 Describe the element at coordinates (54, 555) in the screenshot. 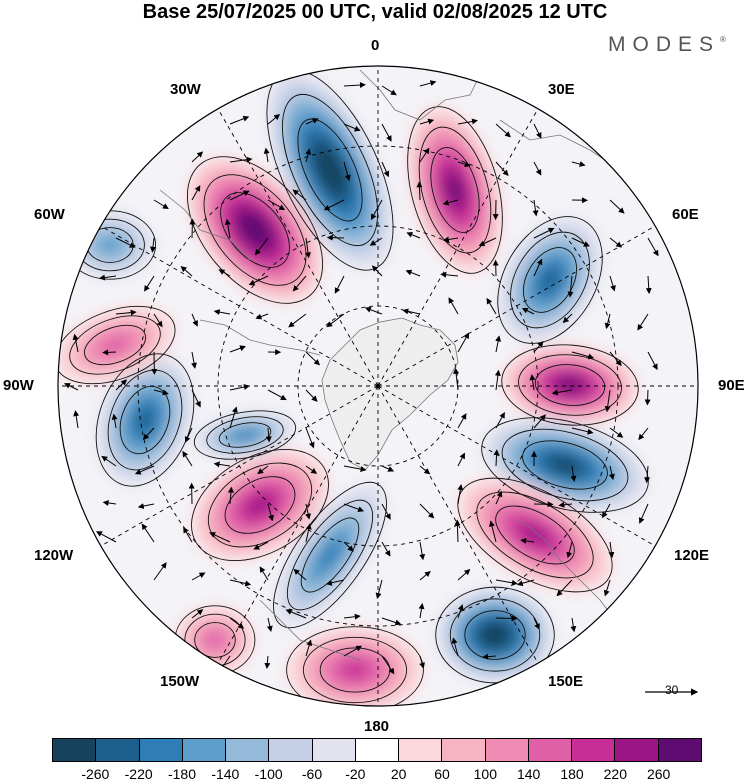

I see `lon-label-120w: 120W` at that location.